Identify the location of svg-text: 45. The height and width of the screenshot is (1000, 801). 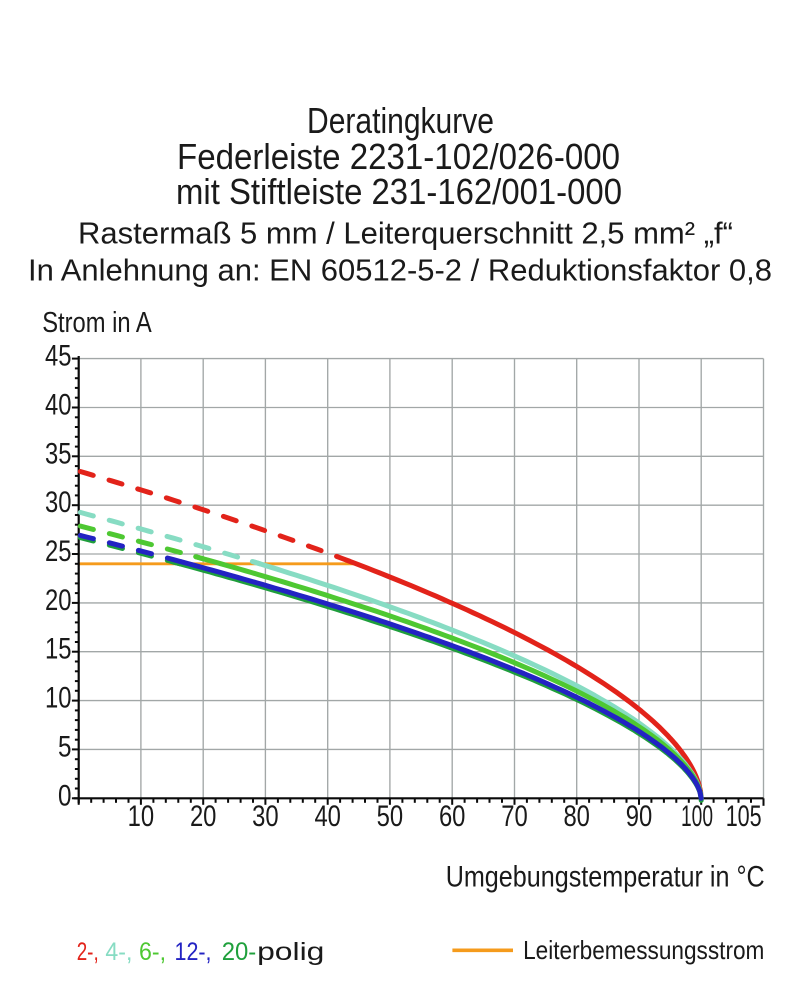
(58, 356).